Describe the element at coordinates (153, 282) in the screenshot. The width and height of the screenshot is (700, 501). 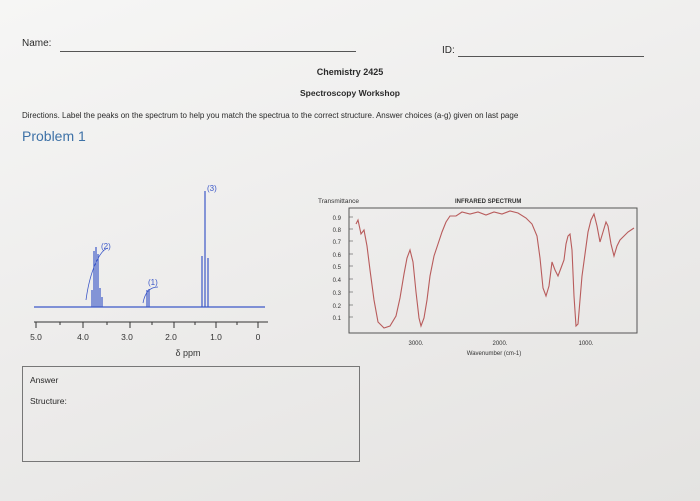
I see `nmr-peak-label-1: (1)` at that location.